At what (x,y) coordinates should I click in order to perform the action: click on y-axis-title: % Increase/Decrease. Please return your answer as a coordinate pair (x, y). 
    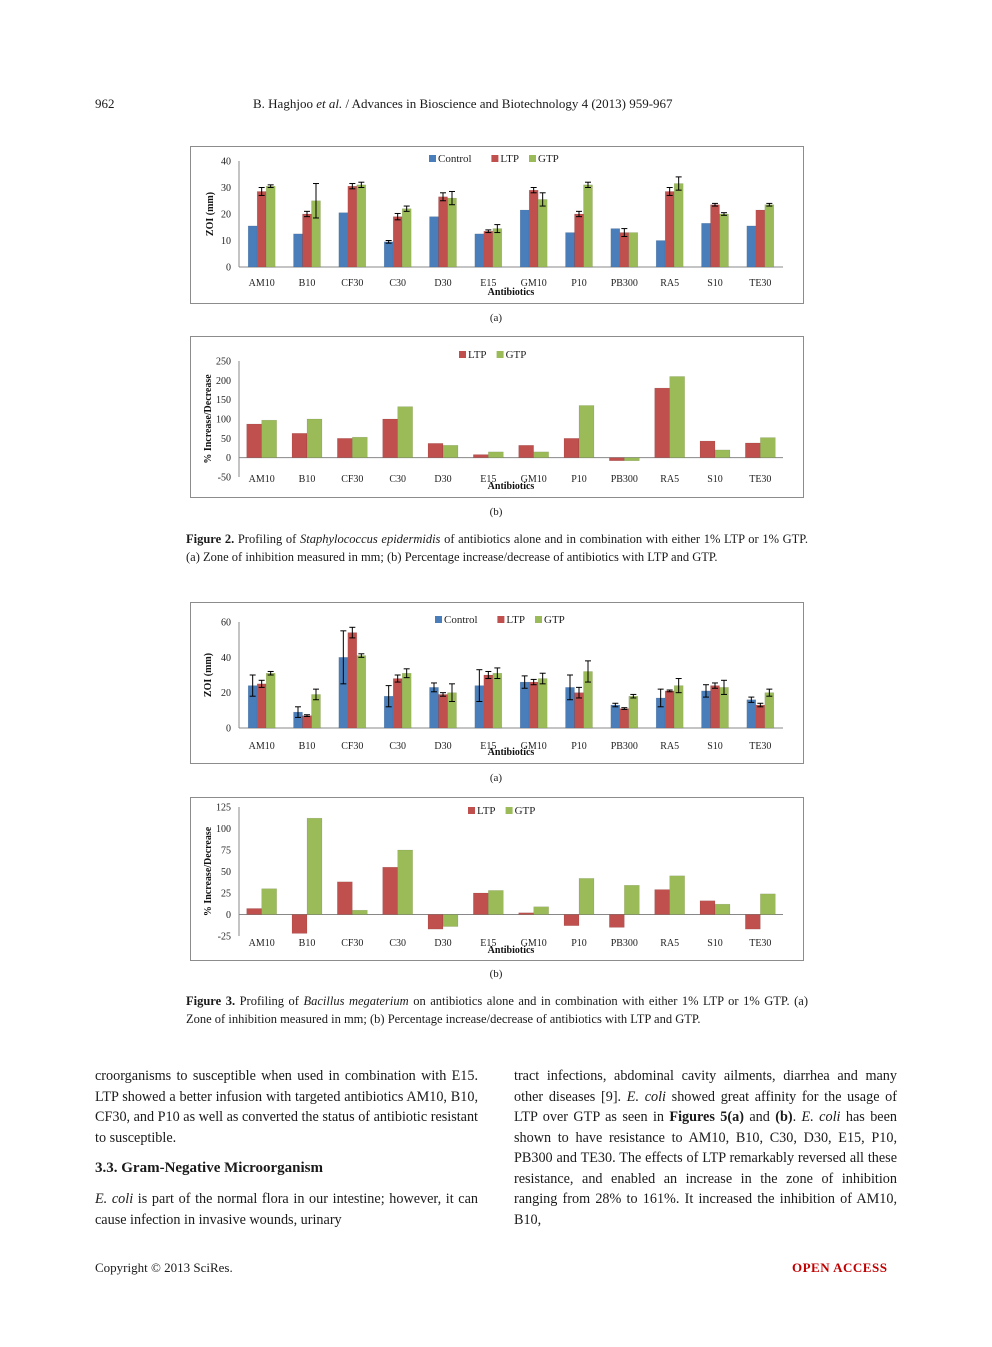
    Looking at the image, I should click on (208, 871).